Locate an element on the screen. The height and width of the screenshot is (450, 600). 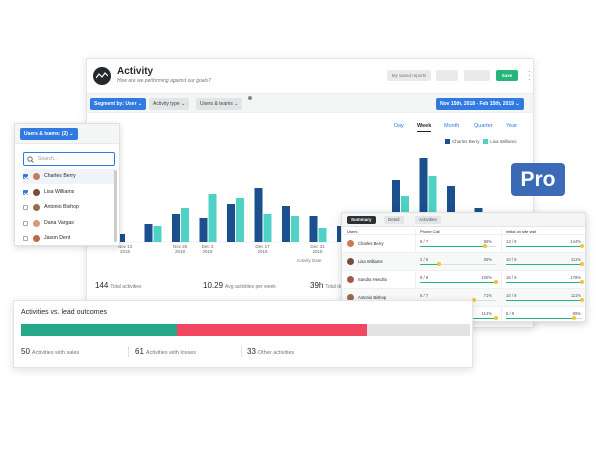
date-range-button: Nov 15th, 2018 - Feb 15th, 2019 ⌄ is located at coordinates (480, 104).